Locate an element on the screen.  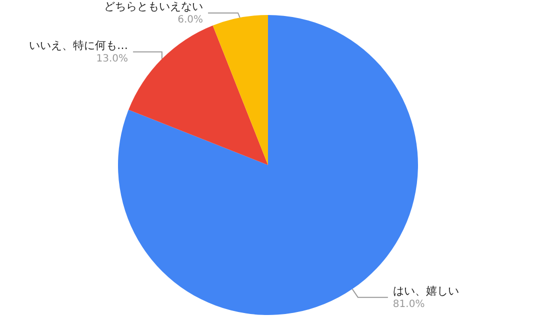
data-label: 81.0% is located at coordinates (408, 304).